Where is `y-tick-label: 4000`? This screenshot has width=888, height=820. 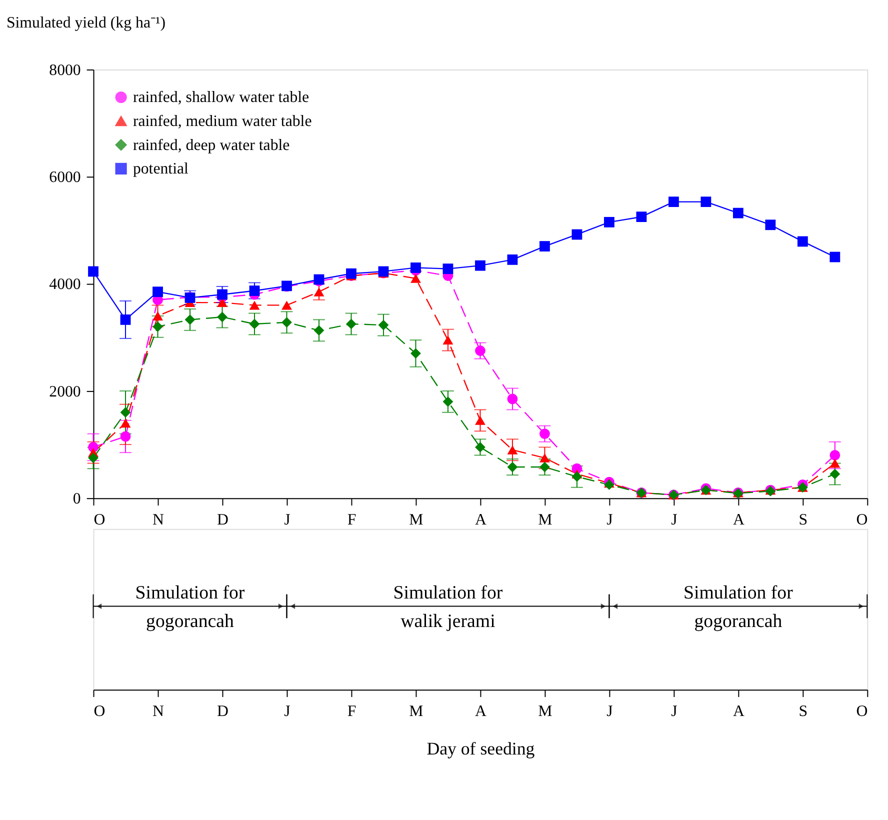 y-tick-label: 4000 is located at coordinates (65, 285).